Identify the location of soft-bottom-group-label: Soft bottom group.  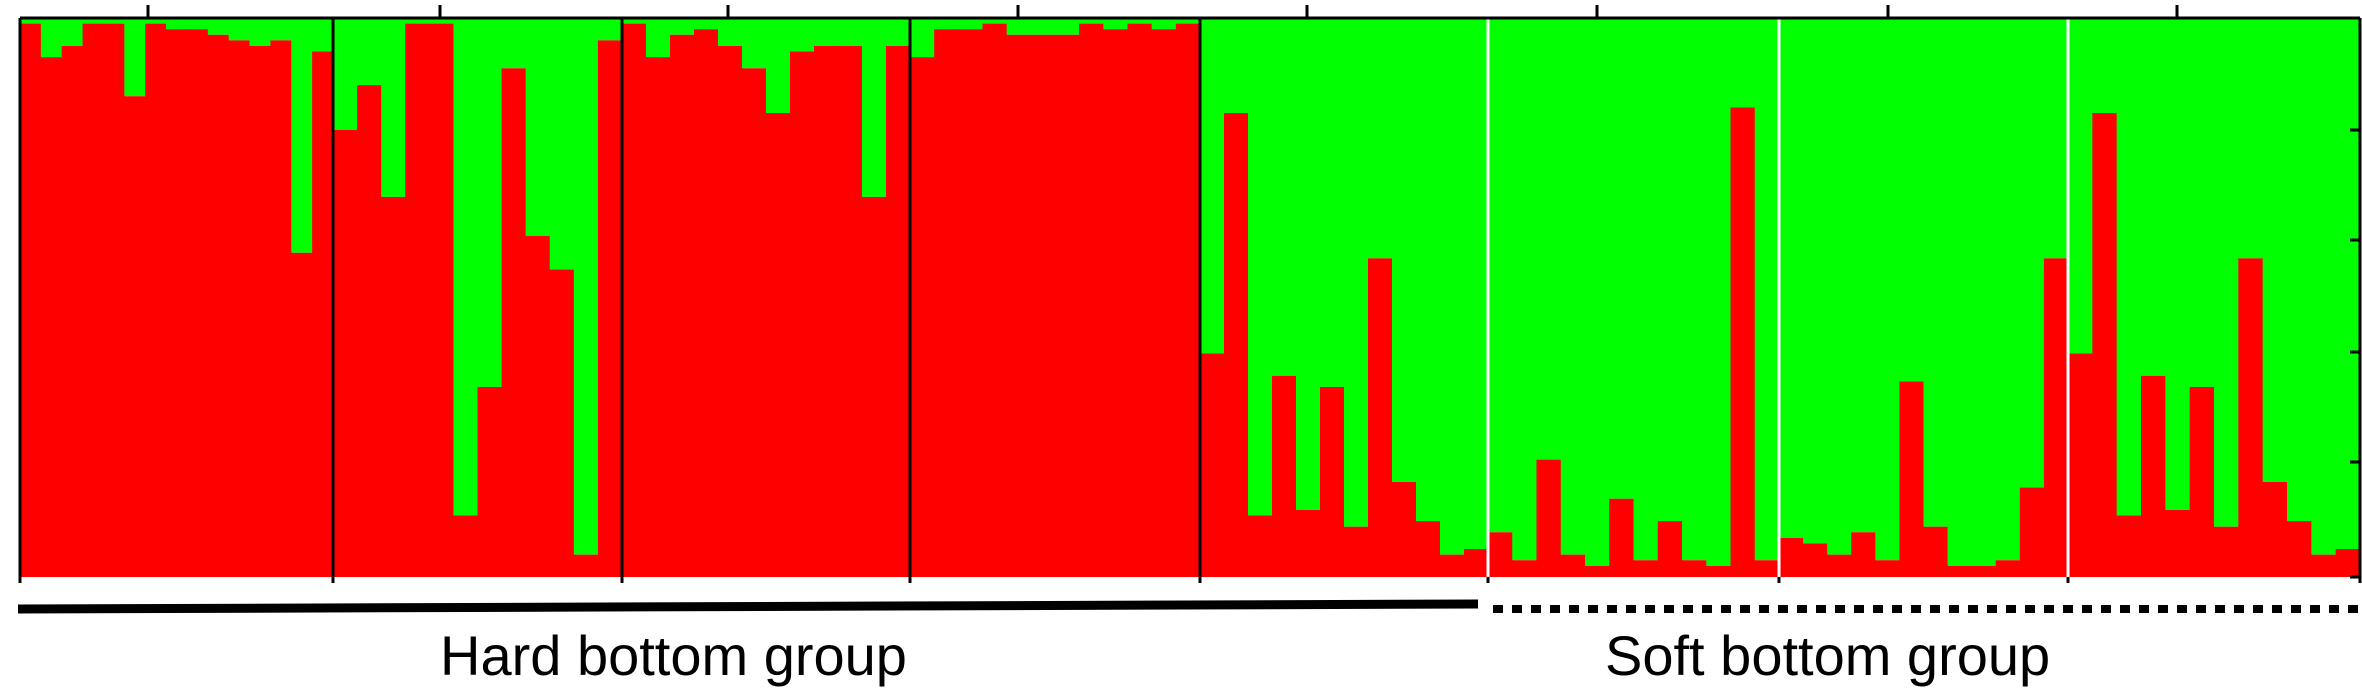
(1828, 655).